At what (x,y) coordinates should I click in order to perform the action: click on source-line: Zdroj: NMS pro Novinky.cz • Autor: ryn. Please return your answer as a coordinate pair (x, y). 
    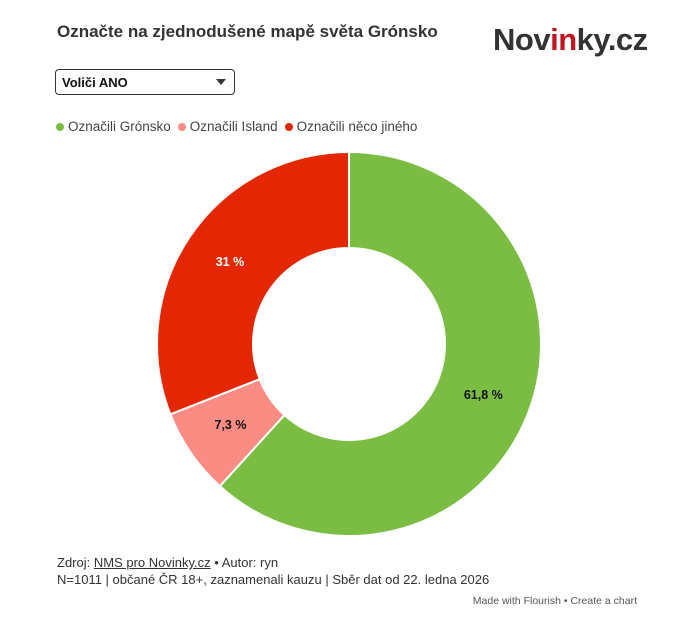
    Looking at the image, I should click on (273, 562).